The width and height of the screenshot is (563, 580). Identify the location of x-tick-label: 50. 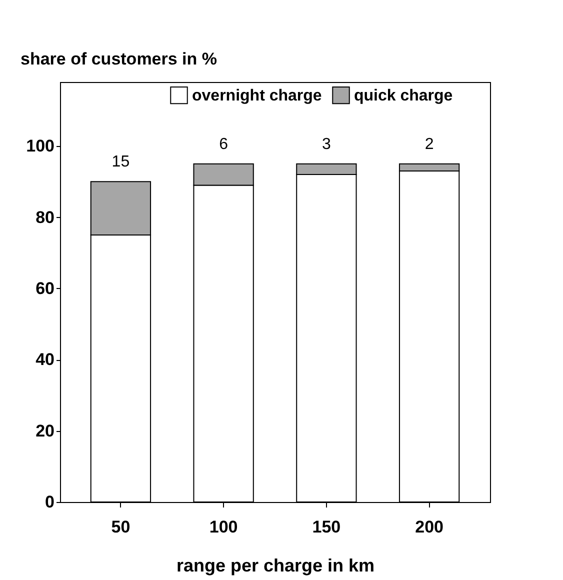
(120, 527).